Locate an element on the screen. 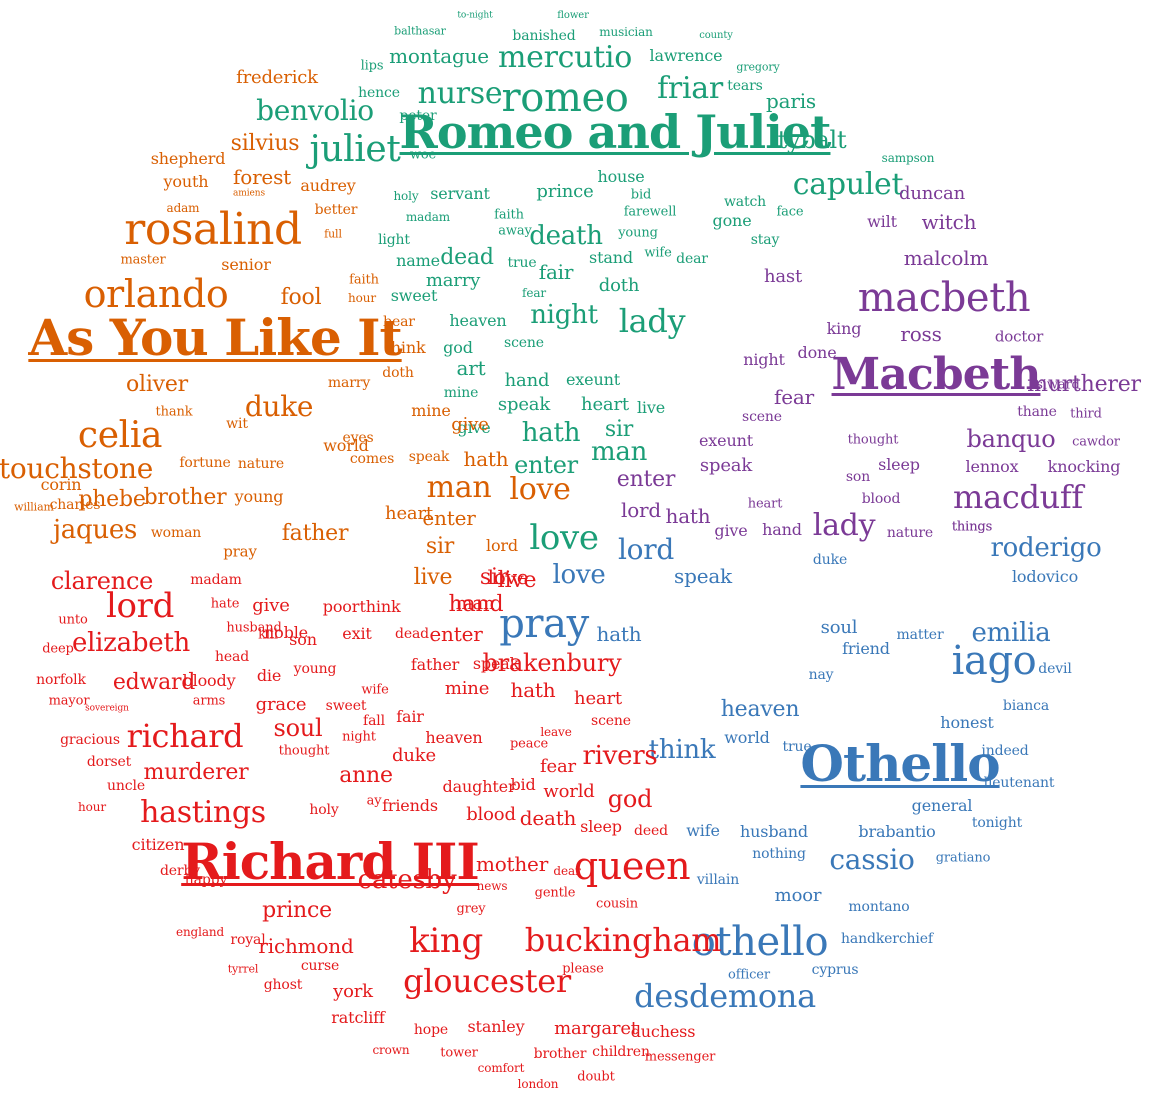  cloud-word: silvius is located at coordinates (265, 143).